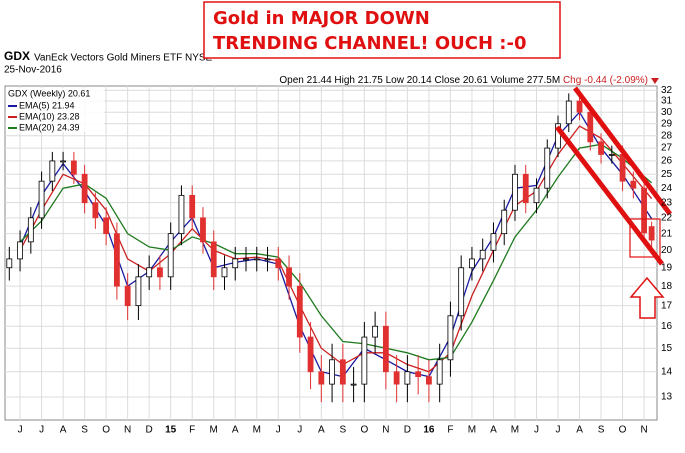 This screenshot has height=453, width=685. I want to click on y-tick-label: 15, so click(667, 348).